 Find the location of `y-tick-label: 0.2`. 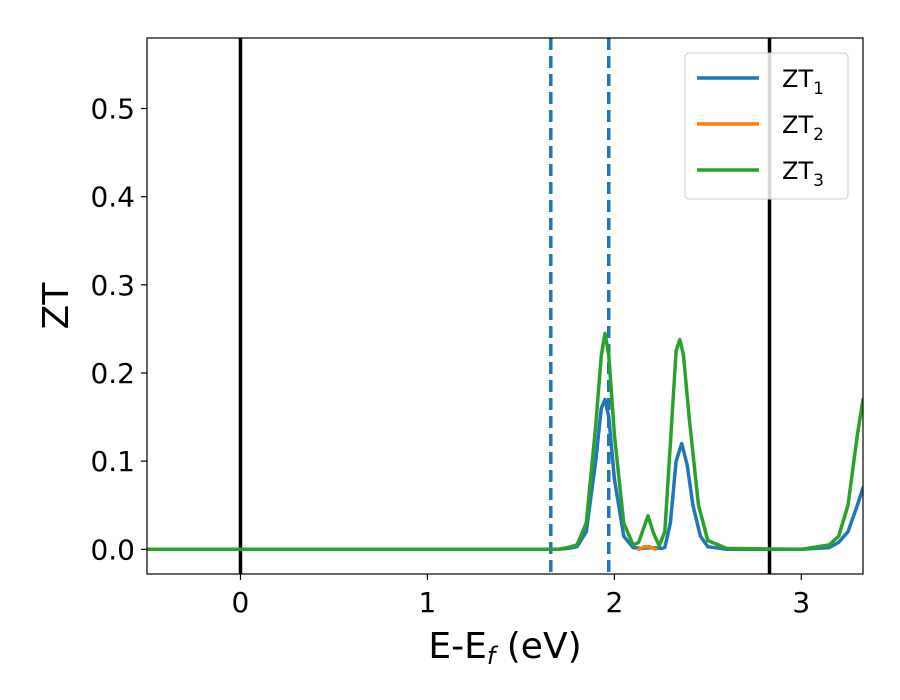

y-tick-label: 0.2 is located at coordinates (112, 373).